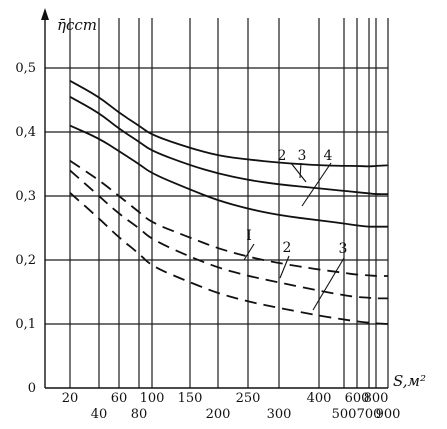  What do you see at coordinates (32, 388) in the screenshot?
I see `y-tick-label: 0` at bounding box center [32, 388].